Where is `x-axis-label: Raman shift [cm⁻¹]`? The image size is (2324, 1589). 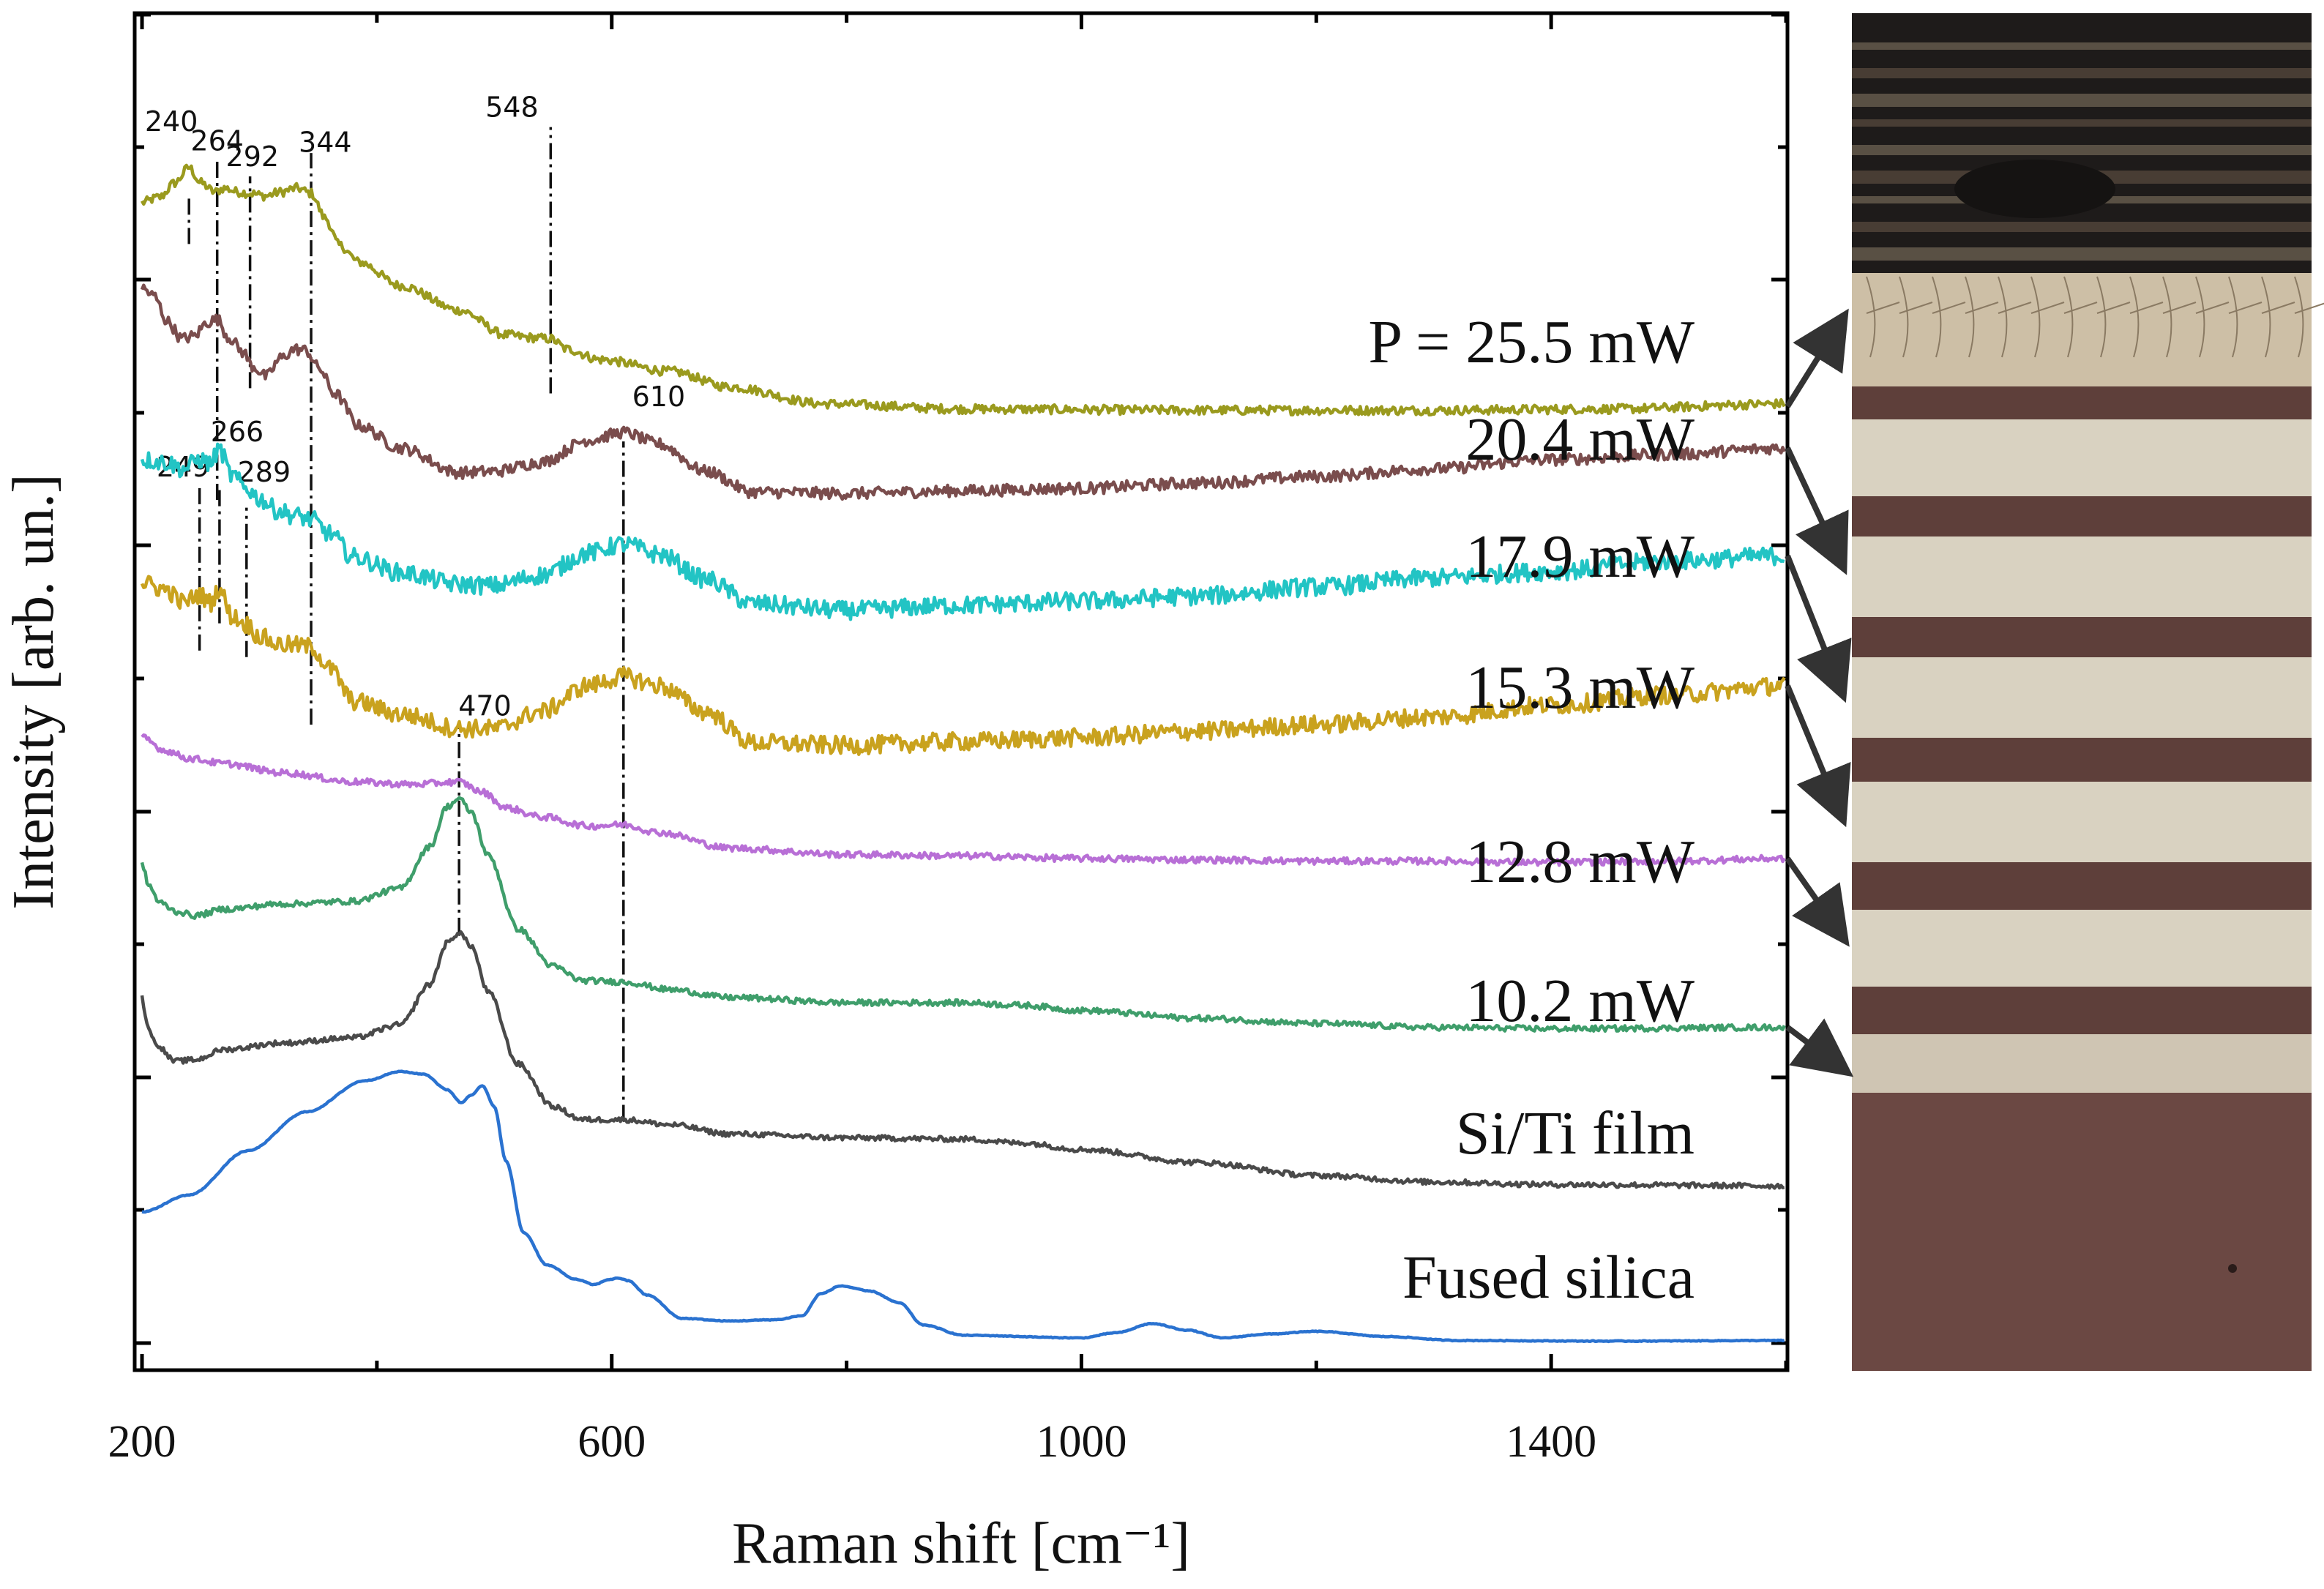
x-axis-label: Raman shift [cm⁻¹] is located at coordinates (961, 1544).